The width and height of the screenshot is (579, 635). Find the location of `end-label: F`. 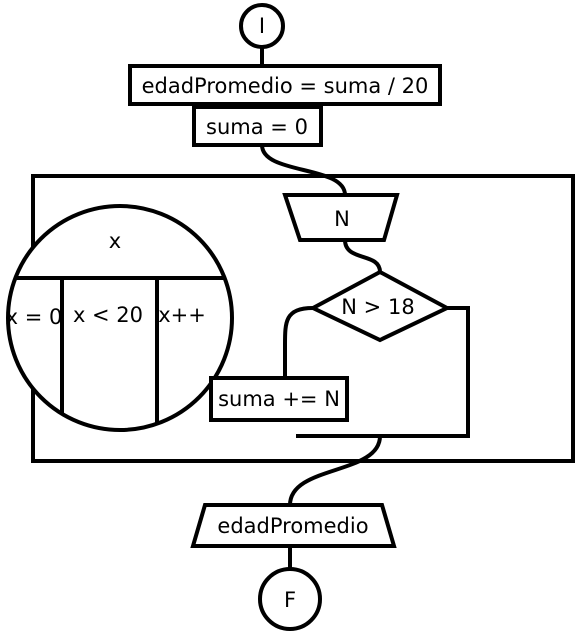

end-label: F is located at coordinates (290, 600).